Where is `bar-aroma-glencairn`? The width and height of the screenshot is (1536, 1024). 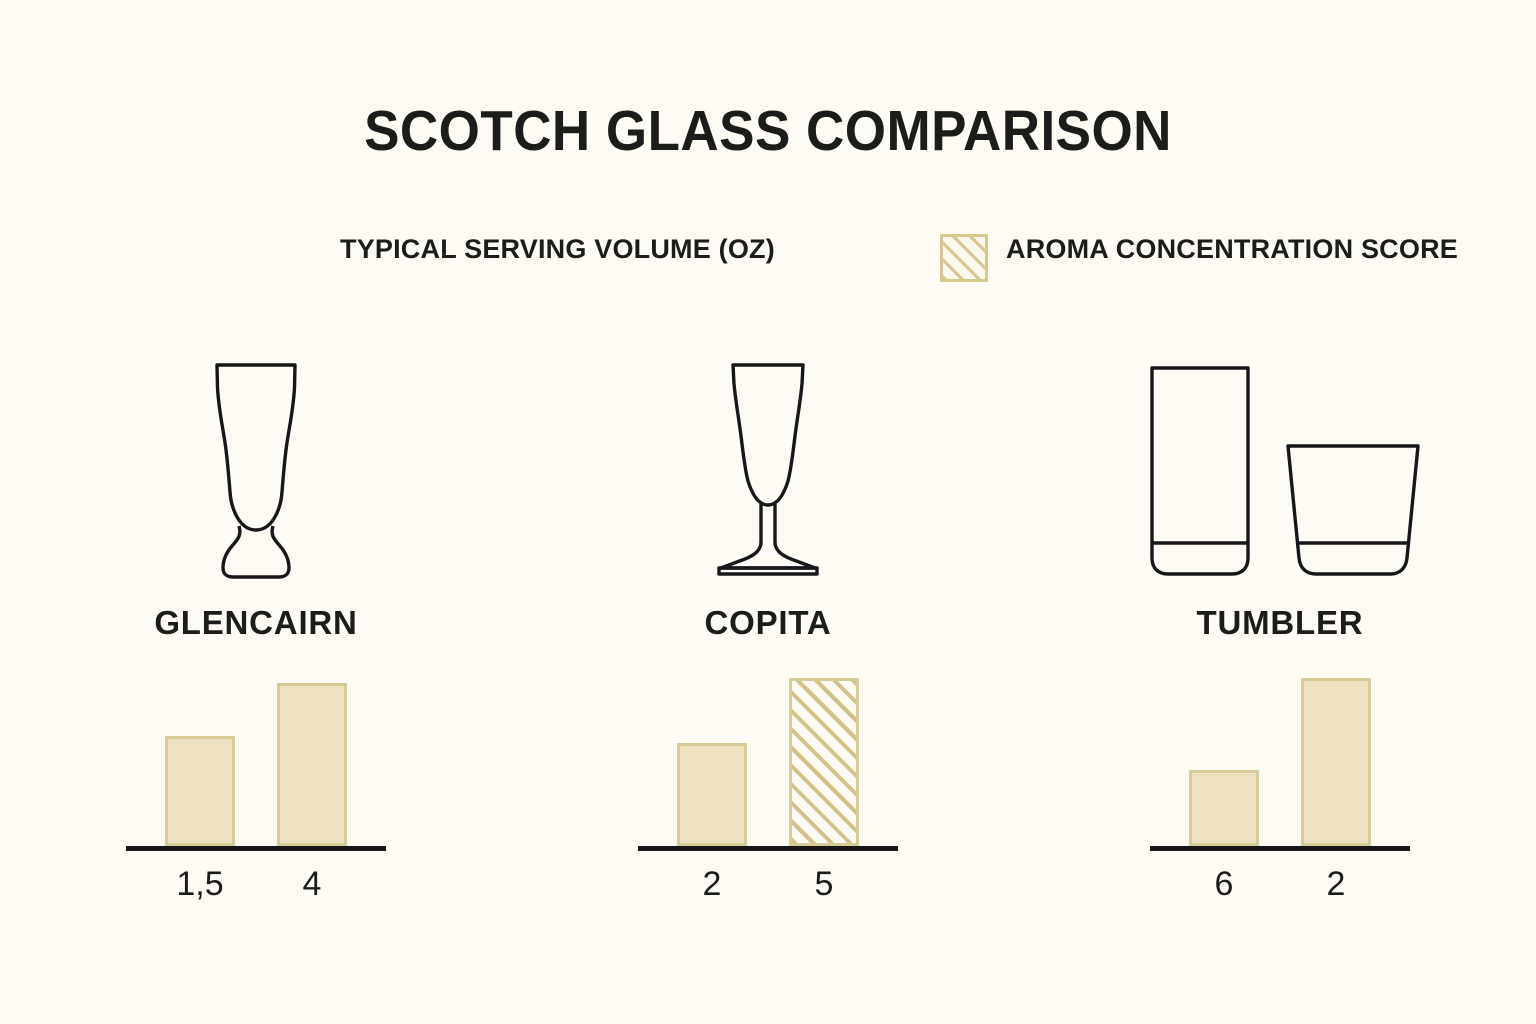
bar-aroma-glencairn is located at coordinates (312, 764).